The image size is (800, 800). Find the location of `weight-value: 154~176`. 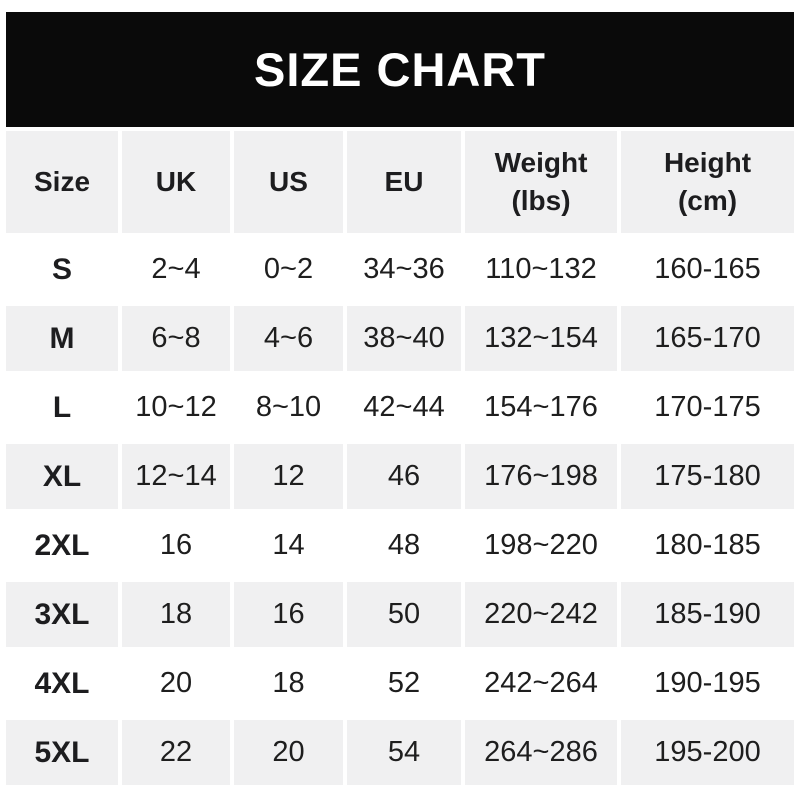

weight-value: 154~176 is located at coordinates (541, 407).